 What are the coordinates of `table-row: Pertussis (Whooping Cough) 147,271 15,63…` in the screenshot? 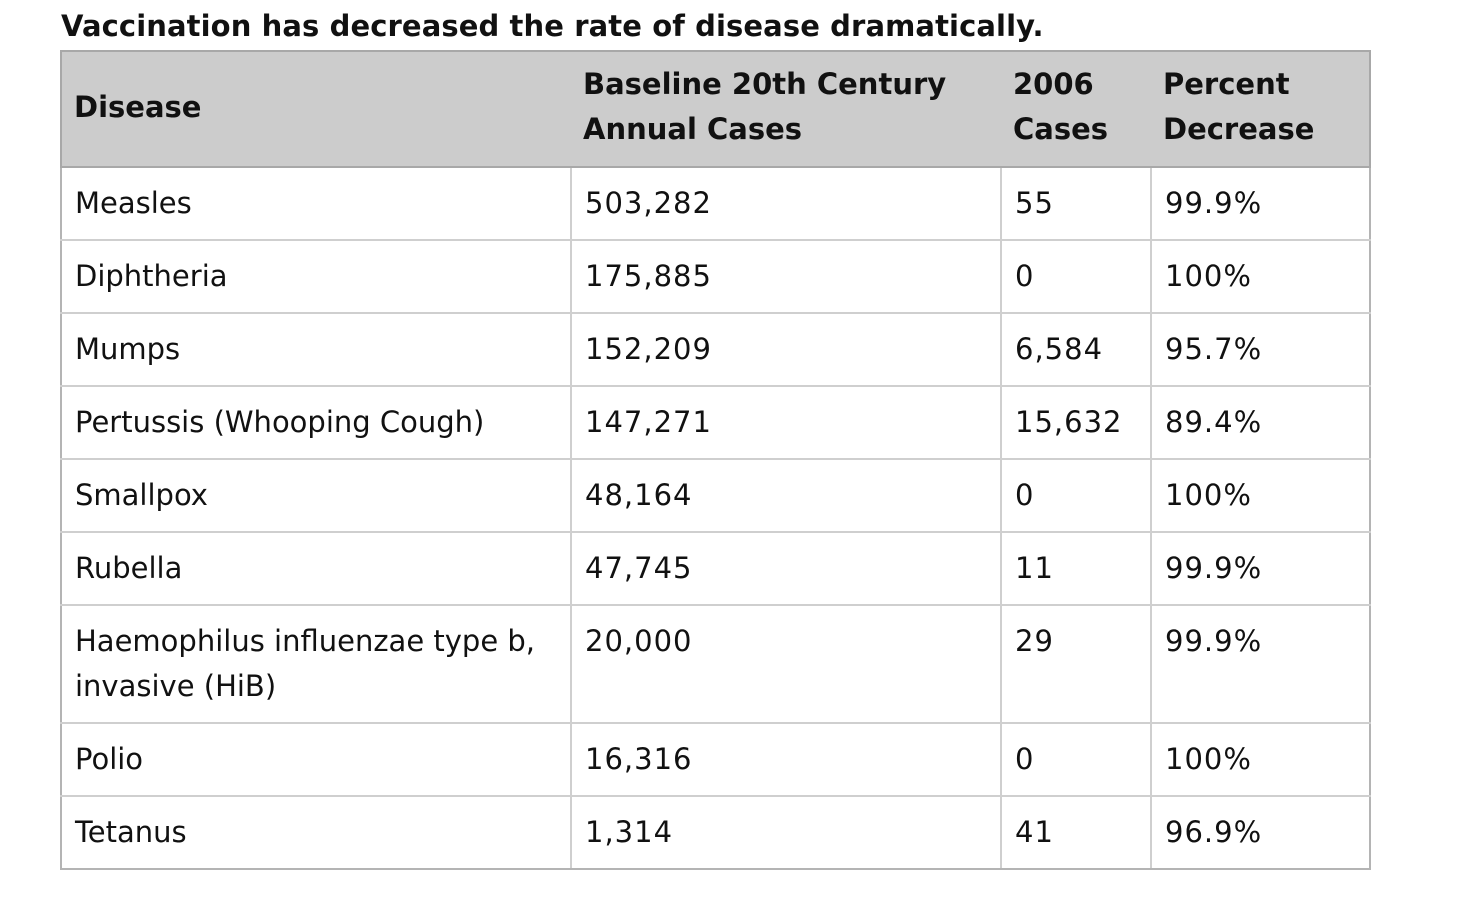 It's located at (715, 422).